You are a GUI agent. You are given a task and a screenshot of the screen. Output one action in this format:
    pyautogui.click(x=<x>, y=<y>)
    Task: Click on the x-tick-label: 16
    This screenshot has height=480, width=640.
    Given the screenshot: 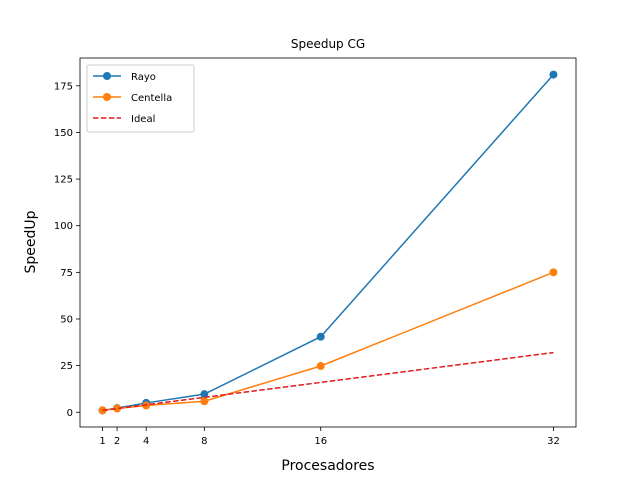 What is the action you would take?
    pyautogui.click(x=320, y=441)
    